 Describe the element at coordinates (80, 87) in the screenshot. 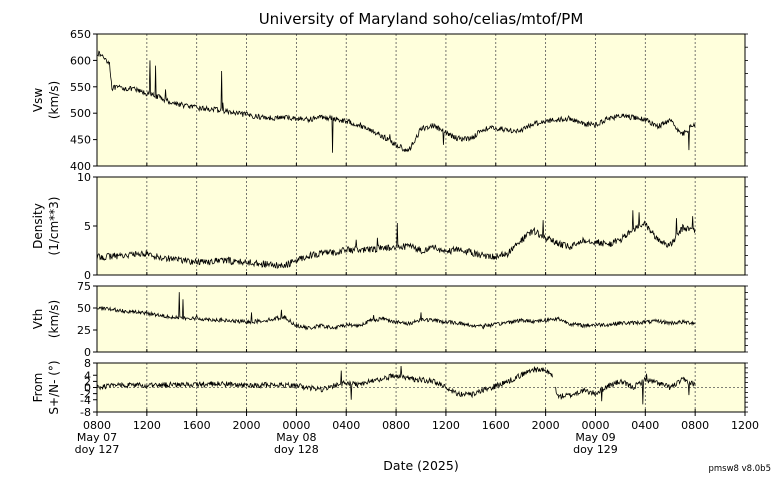

I see `y-tick-label: 550` at that location.